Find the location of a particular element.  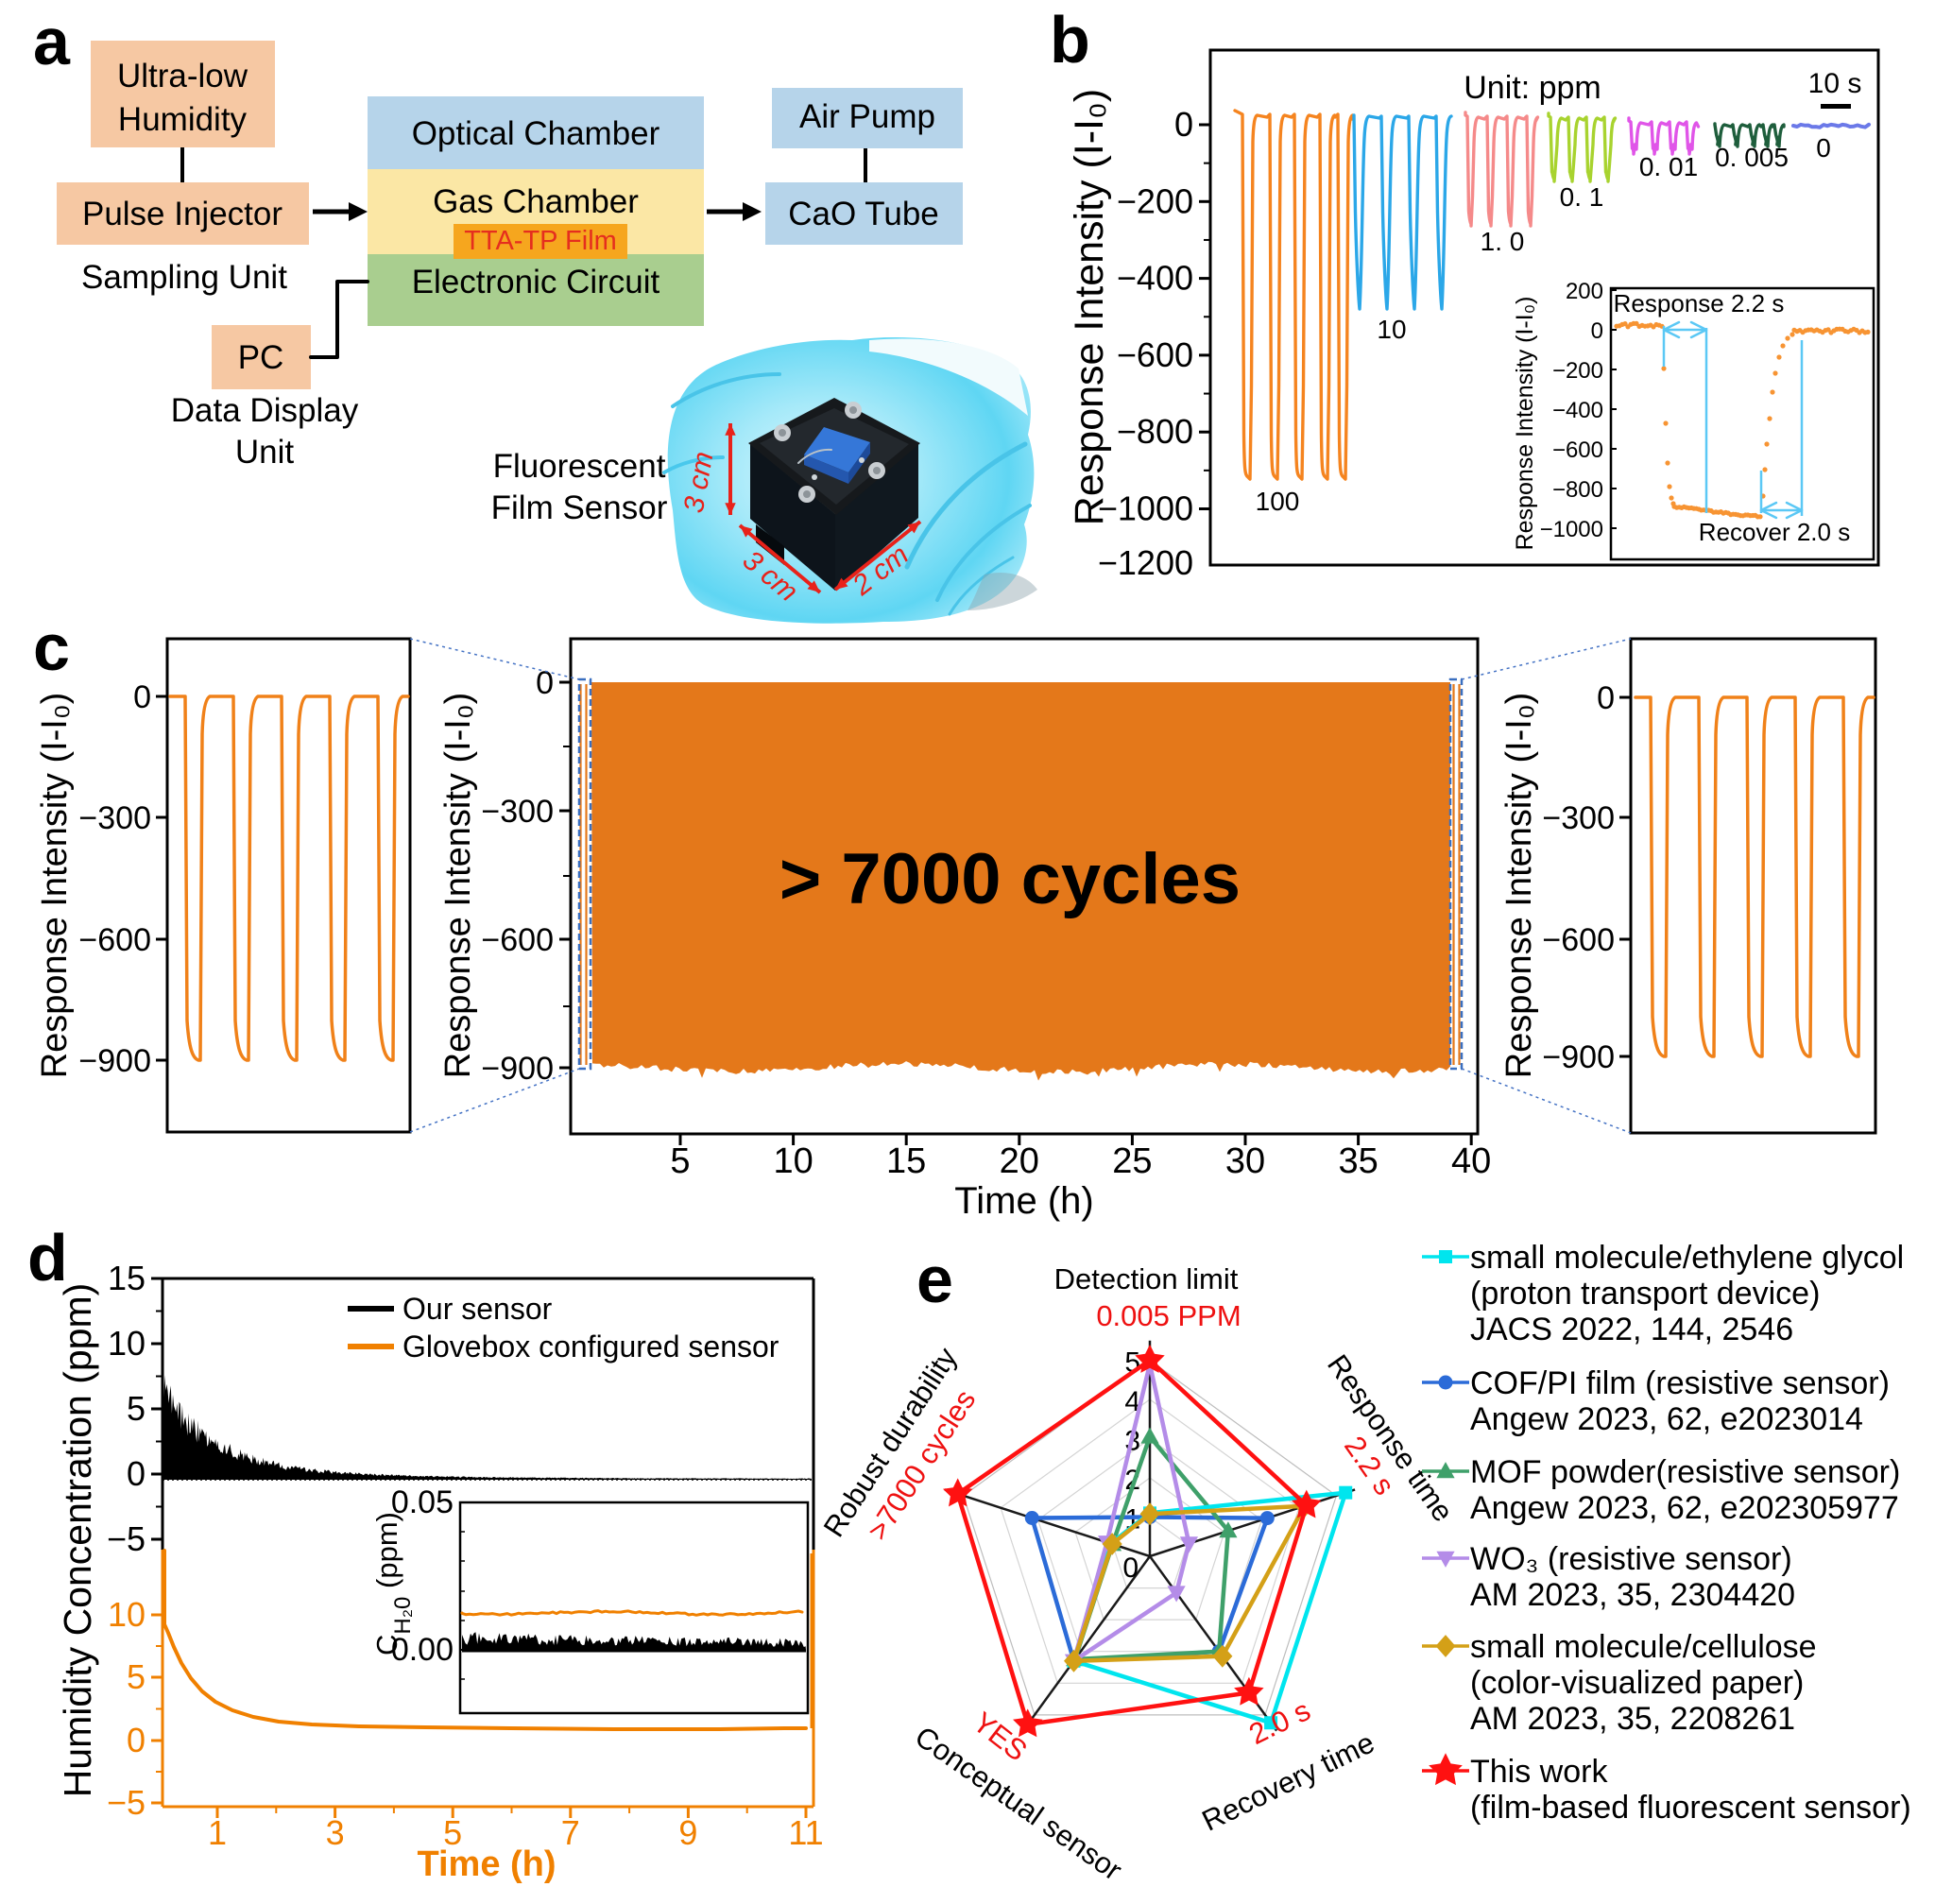

svg-text: Film Sensor is located at coordinates (579, 507).